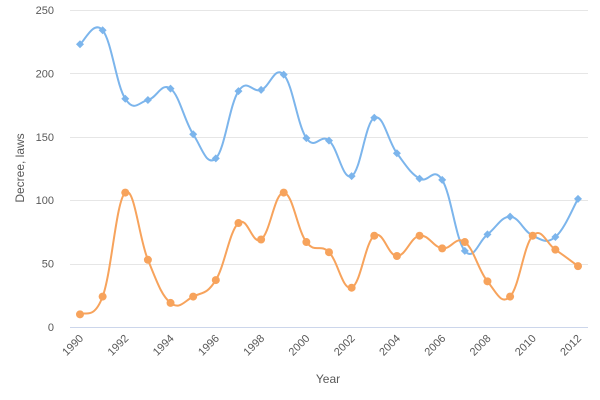 The image size is (600, 400). What do you see at coordinates (45, 11) in the screenshot?
I see `y-tick-label-5: 250` at bounding box center [45, 11].